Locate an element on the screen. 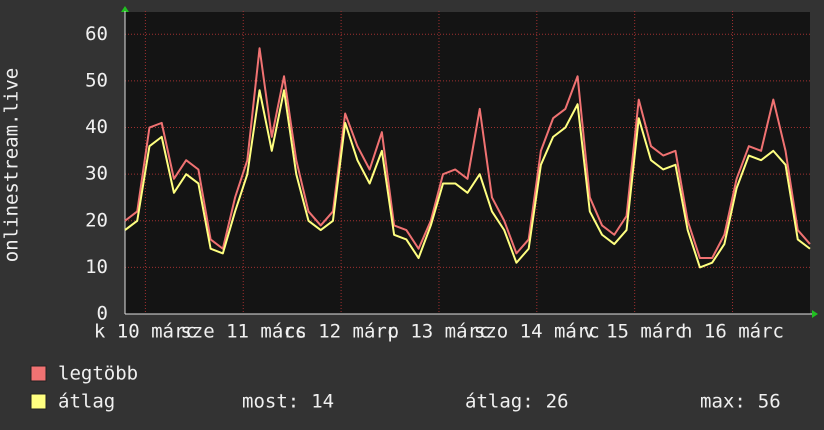 The width and height of the screenshot is (824, 430). stat-value: 26 is located at coordinates (557, 402).